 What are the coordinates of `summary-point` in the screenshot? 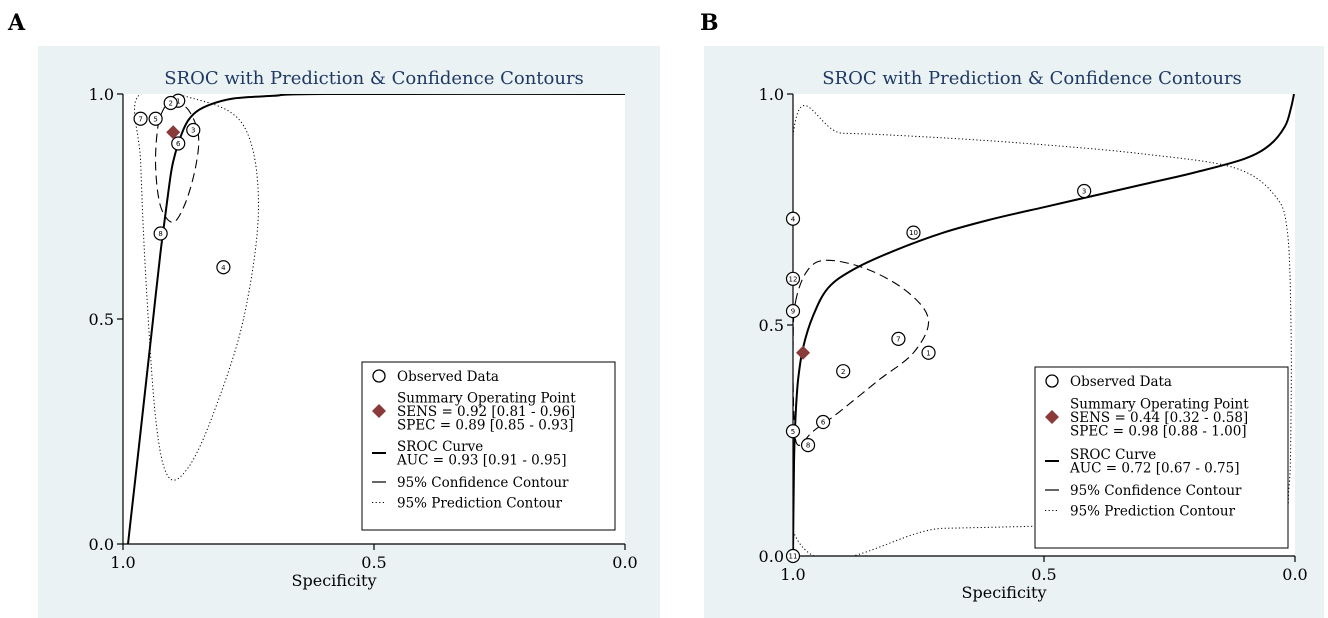 It's located at (803, 352).